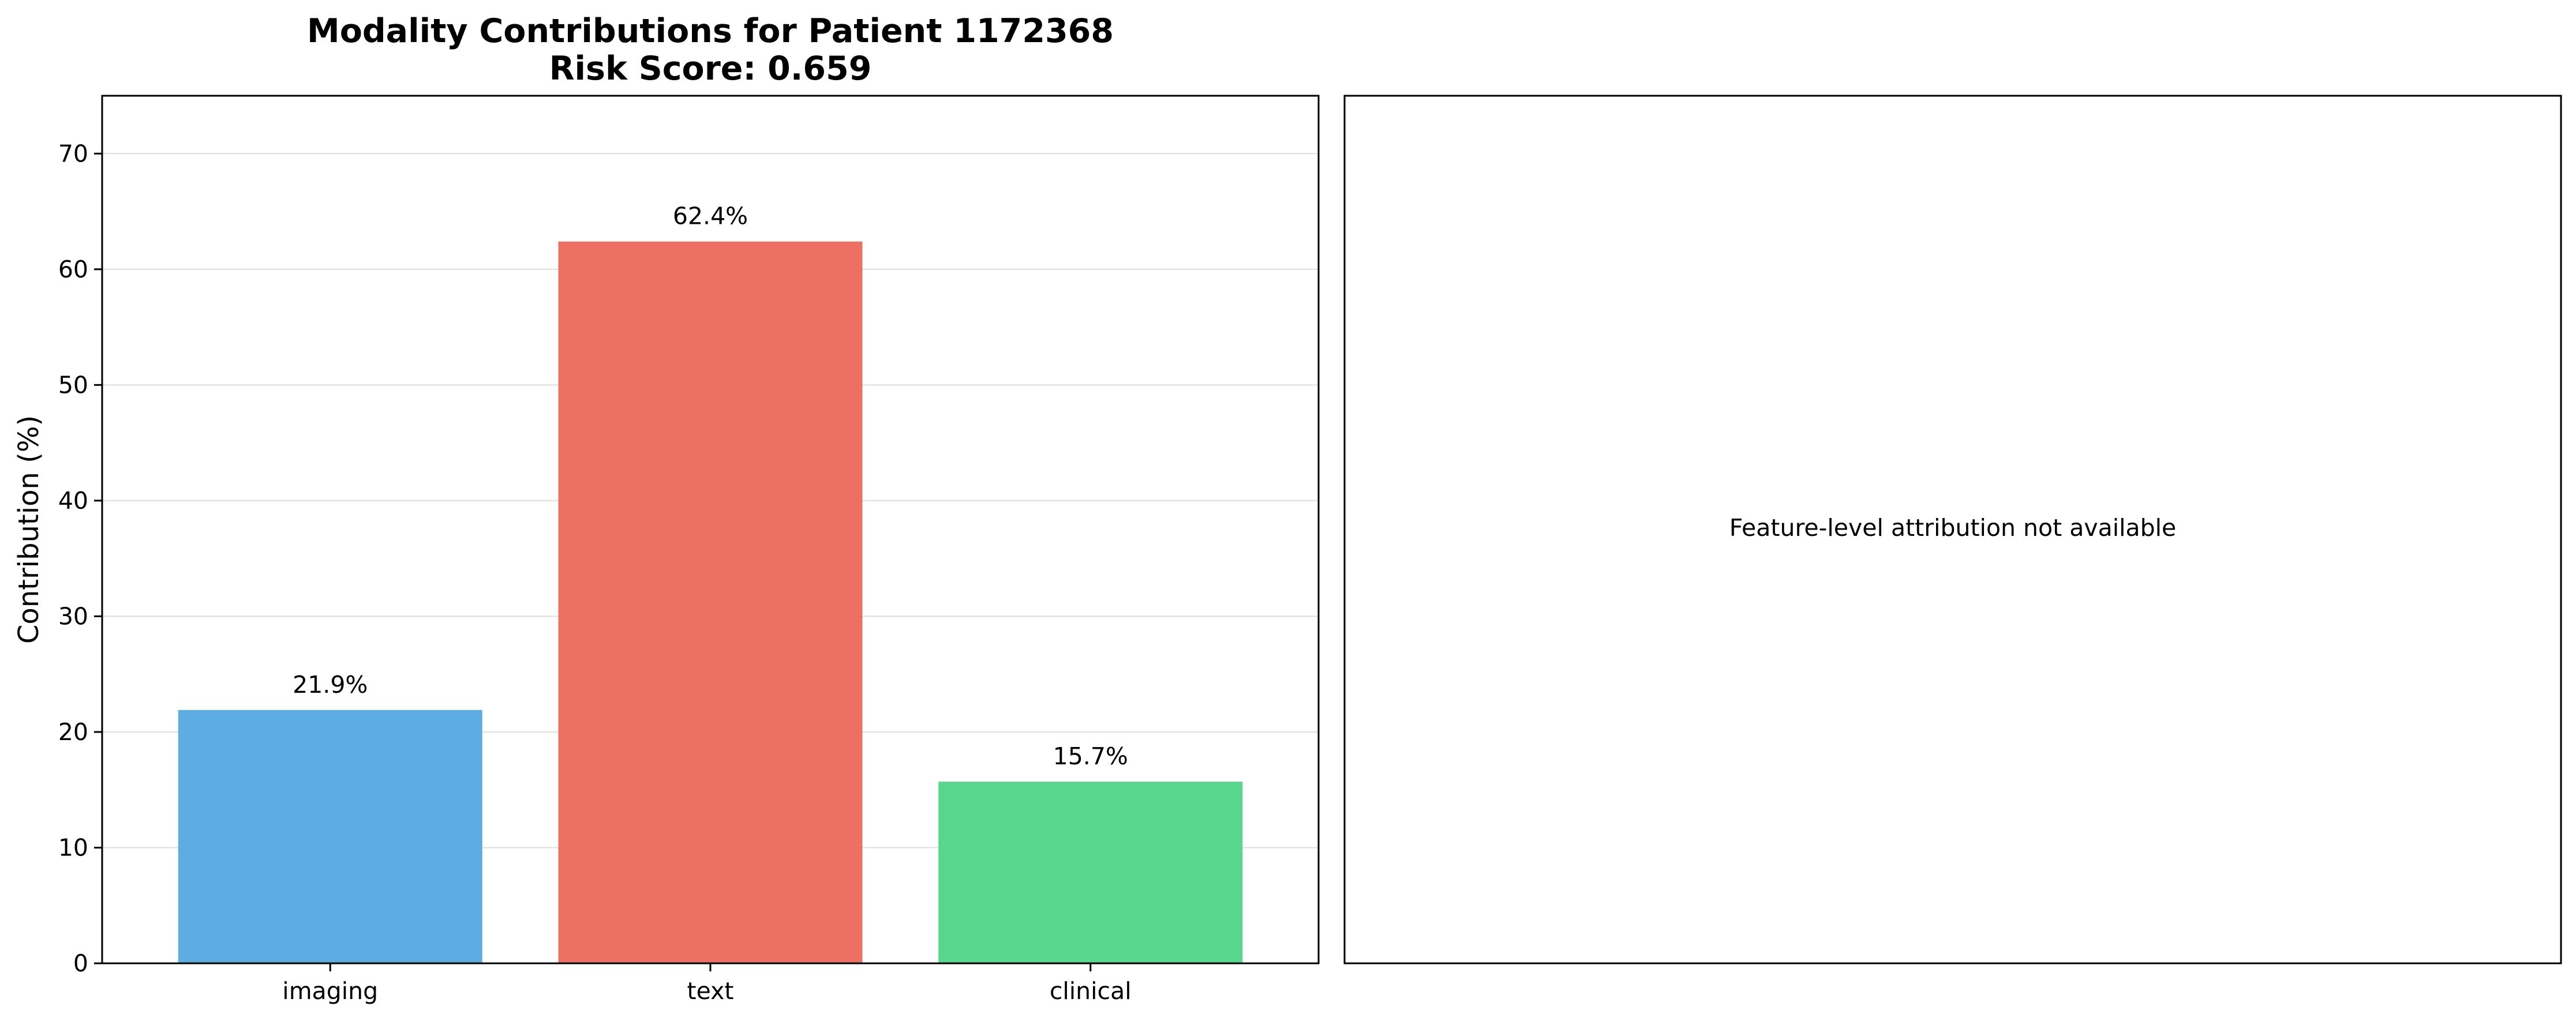 Image resolution: width=2576 pixels, height=1021 pixels. What do you see at coordinates (73, 732) in the screenshot?
I see `y-tick-label: 20` at bounding box center [73, 732].